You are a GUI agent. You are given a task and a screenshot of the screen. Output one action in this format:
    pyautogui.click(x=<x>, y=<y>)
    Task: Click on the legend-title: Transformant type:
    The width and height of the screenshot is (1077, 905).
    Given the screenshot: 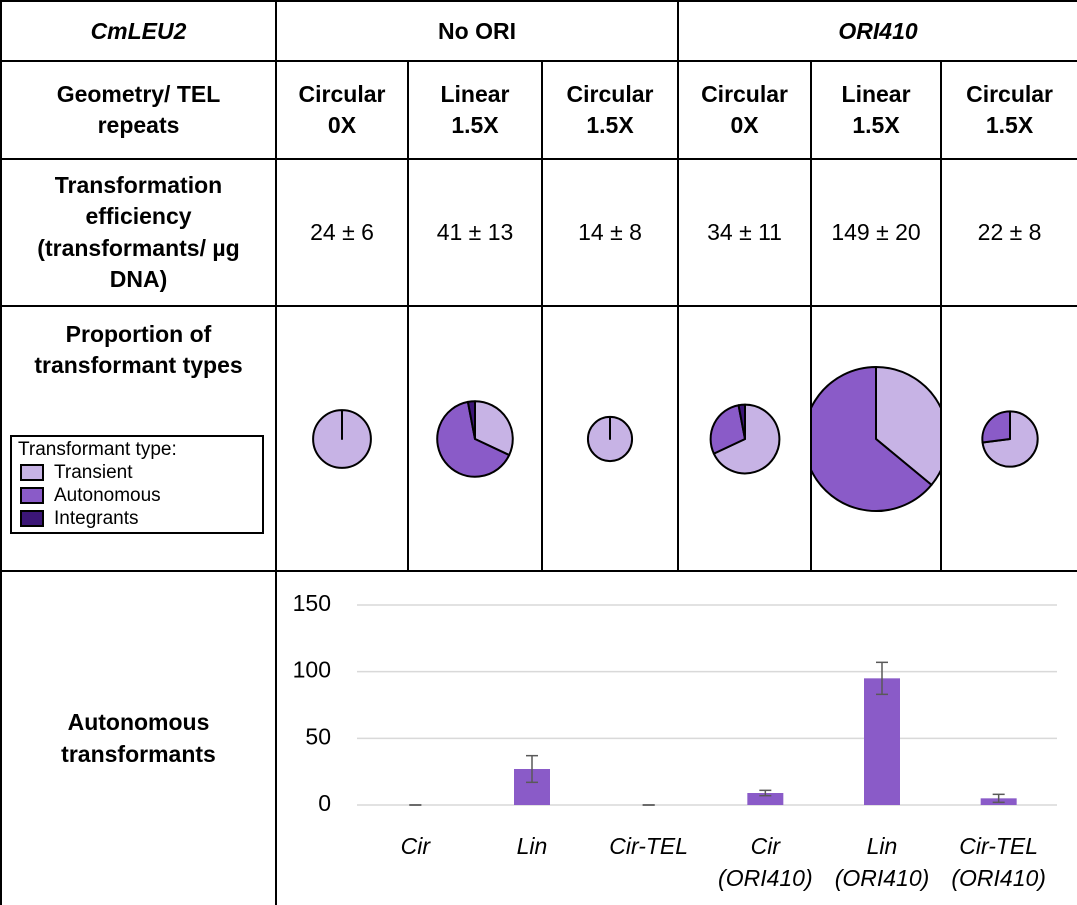 What is the action you would take?
    pyautogui.click(x=97, y=449)
    